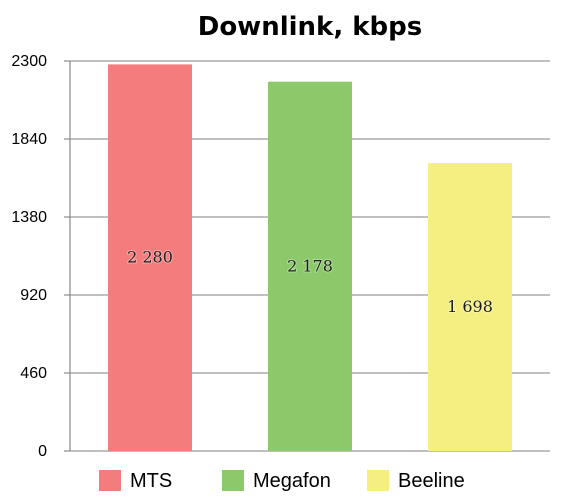 This screenshot has height=503, width=563. What do you see at coordinates (33, 373) in the screenshot?
I see `y-tick-label: 460` at bounding box center [33, 373].